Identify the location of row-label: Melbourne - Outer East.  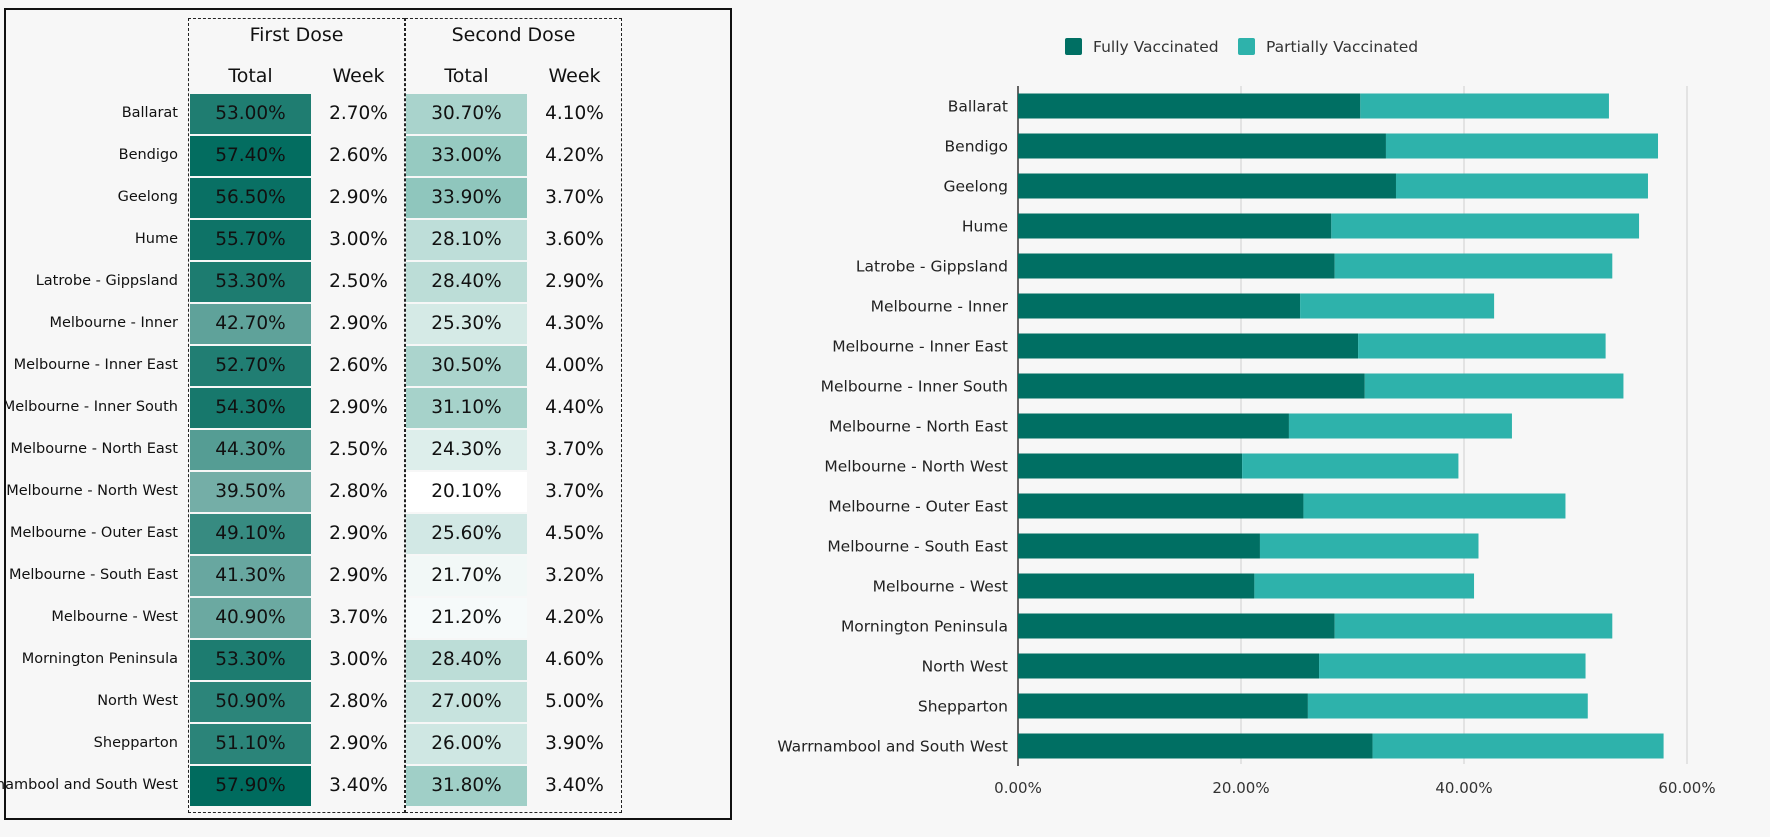
(93, 533).